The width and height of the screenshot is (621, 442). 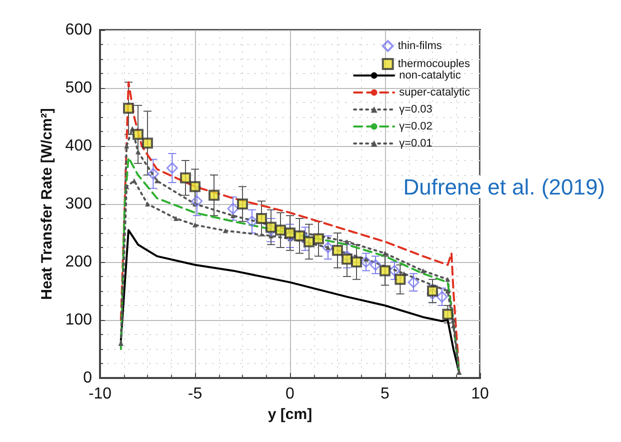 I want to click on legend-label: non-catalytic, so click(x=430, y=76).